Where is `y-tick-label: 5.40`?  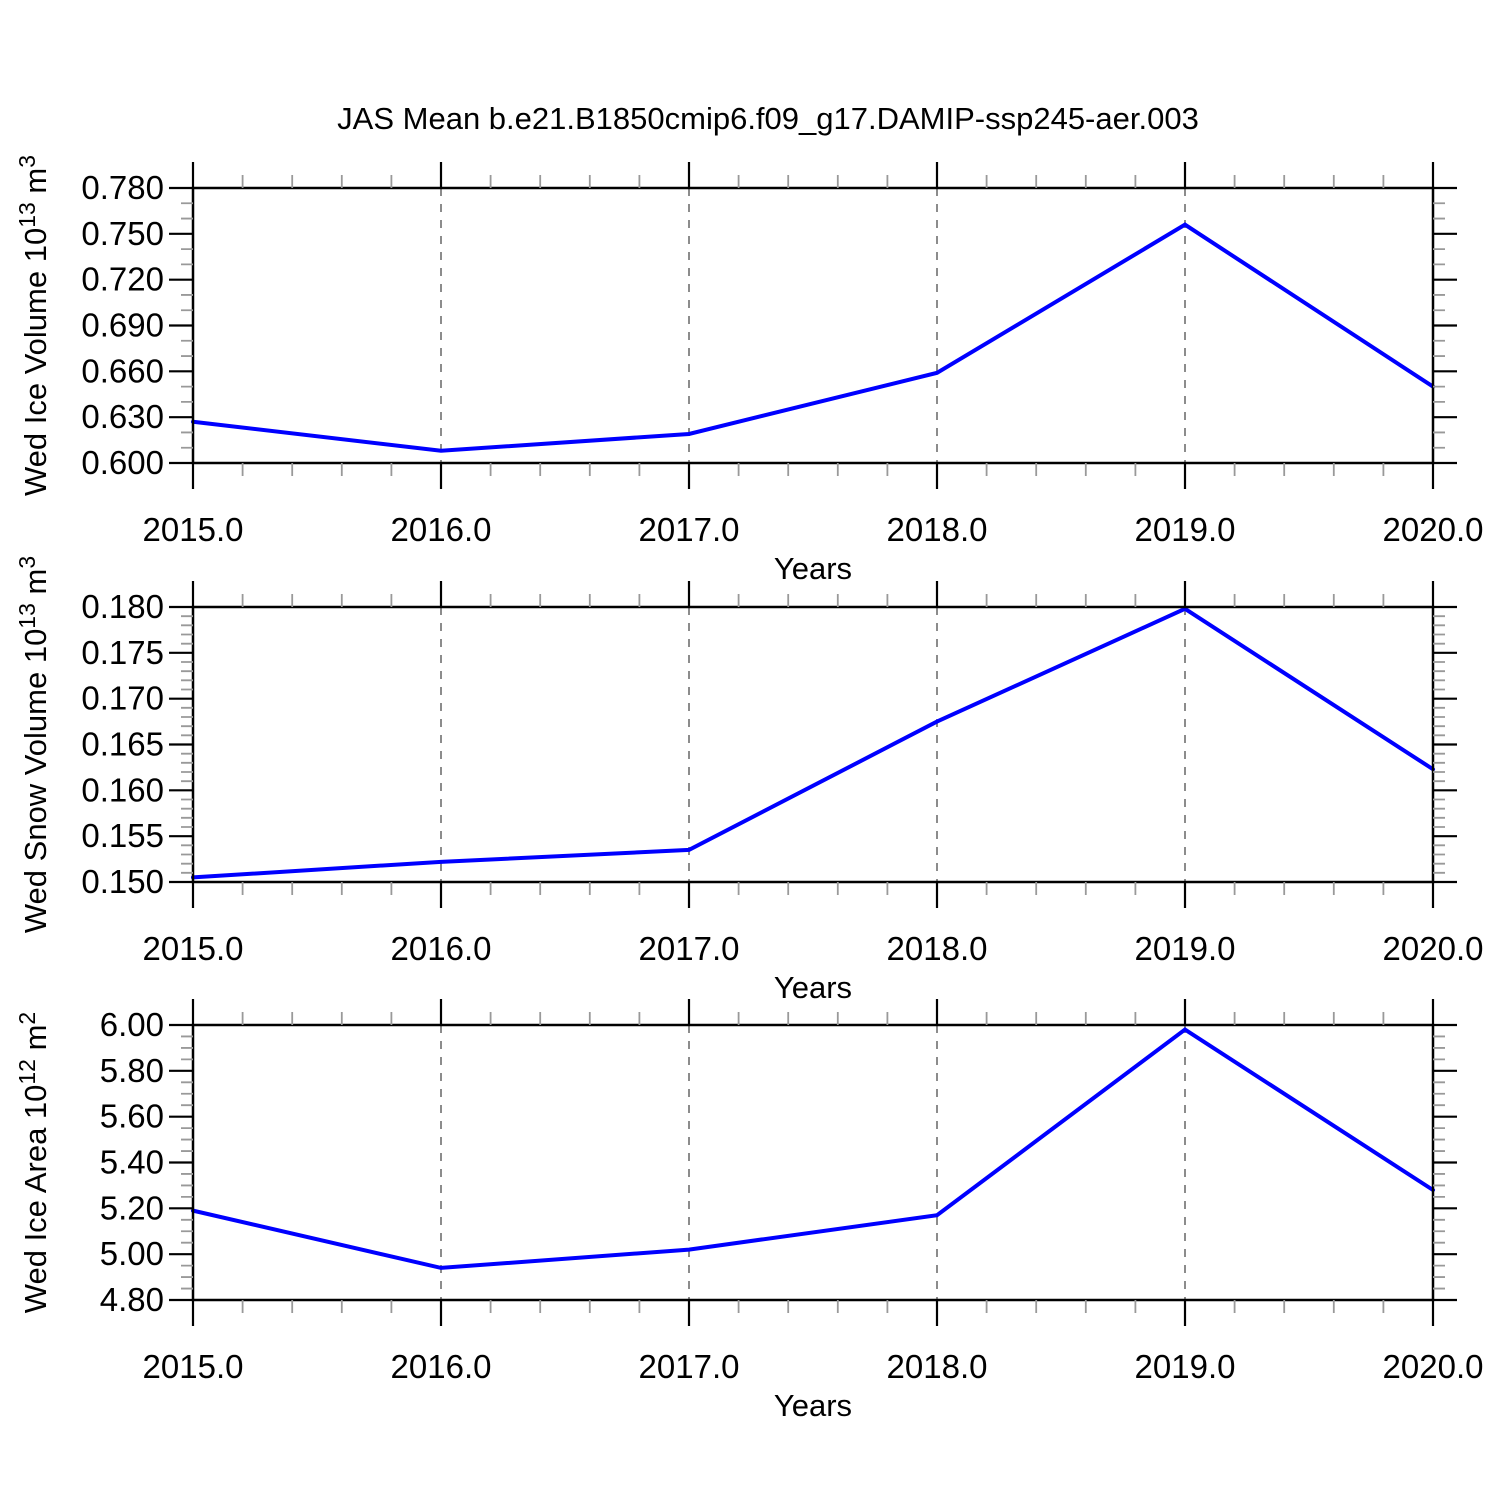
y-tick-label: 5.40 is located at coordinates (132, 1162).